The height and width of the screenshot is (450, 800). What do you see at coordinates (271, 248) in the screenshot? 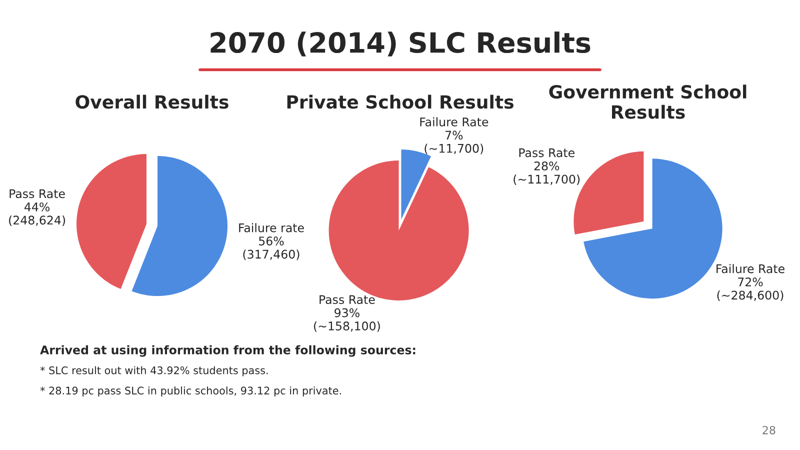
I see `data-label: 56% (317,460)` at bounding box center [271, 248].